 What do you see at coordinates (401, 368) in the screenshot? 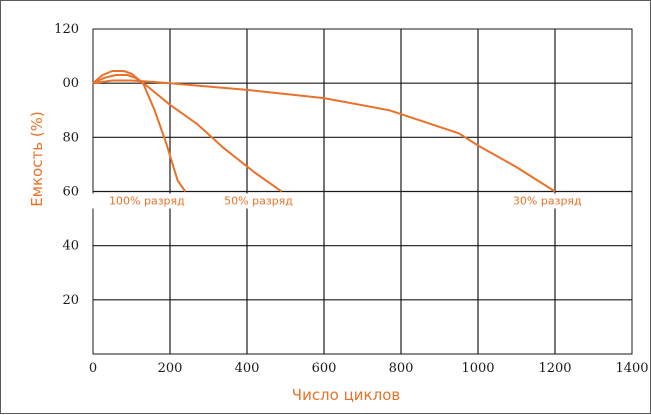
I see `x-tick-label: 800` at bounding box center [401, 368].